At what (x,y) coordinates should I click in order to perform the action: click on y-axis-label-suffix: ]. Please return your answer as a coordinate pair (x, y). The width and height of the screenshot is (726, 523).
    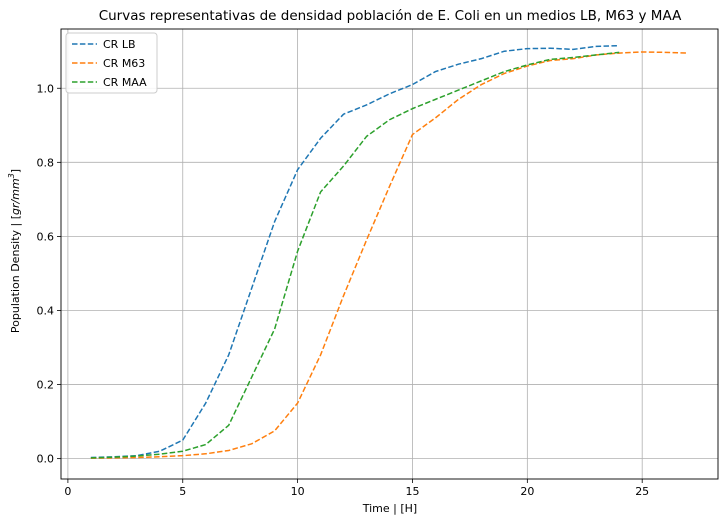
    Looking at the image, I should click on (15, 171).